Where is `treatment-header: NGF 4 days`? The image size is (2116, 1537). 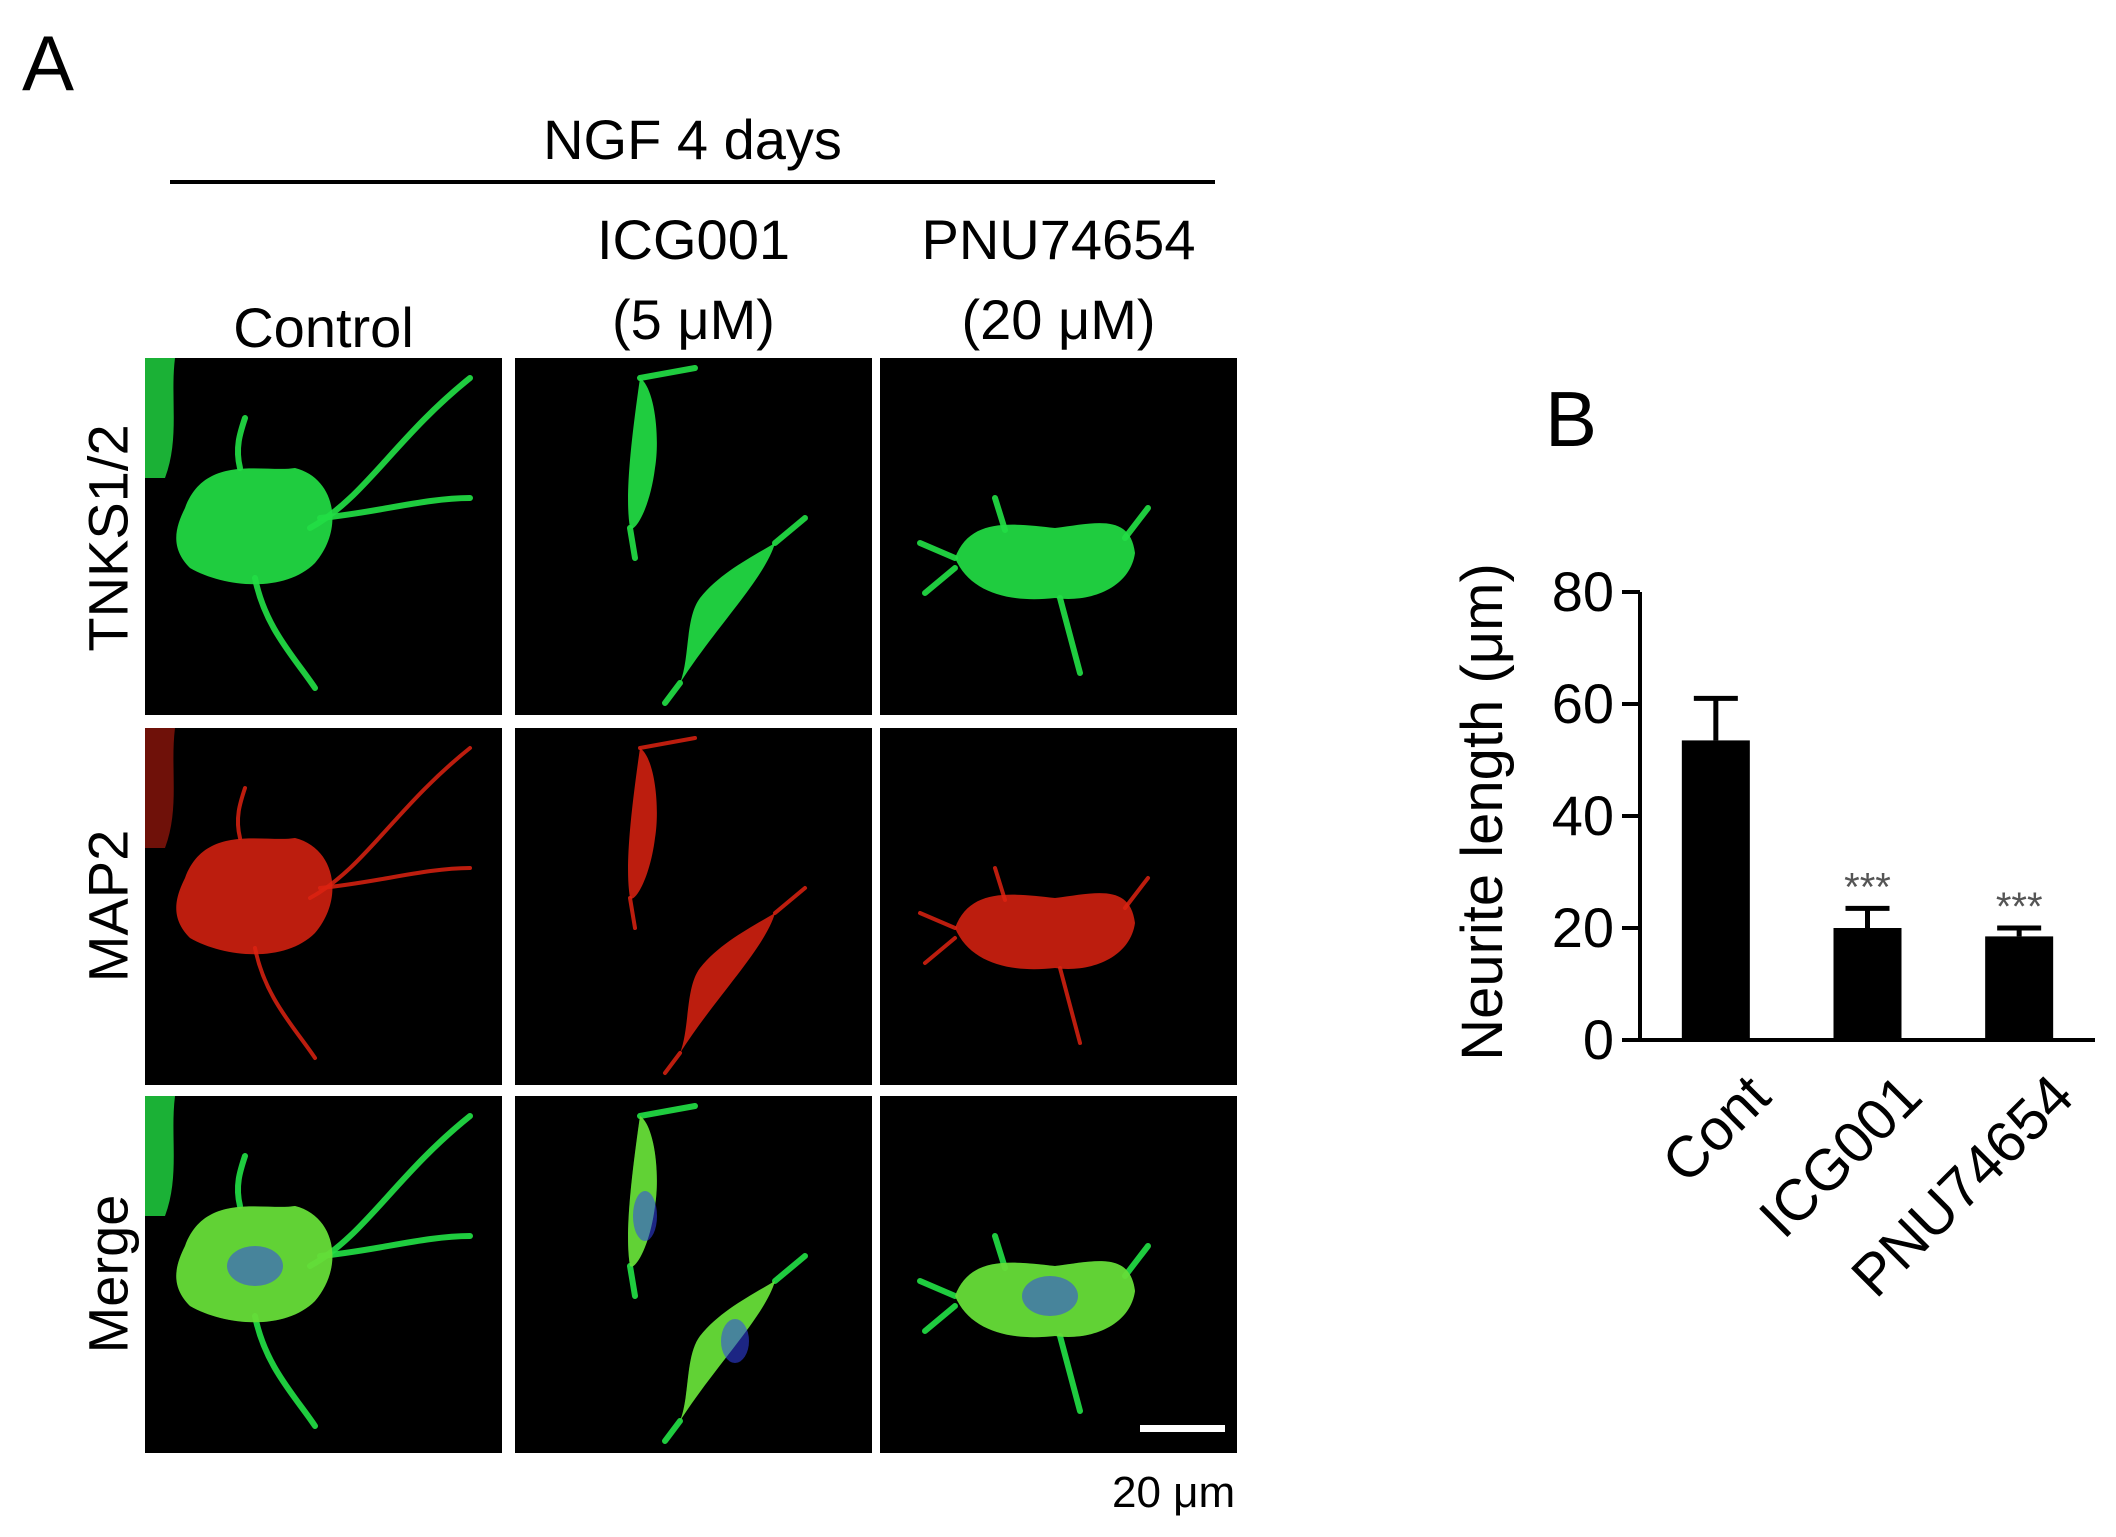 treatment-header: NGF 4 days is located at coordinates (692, 139).